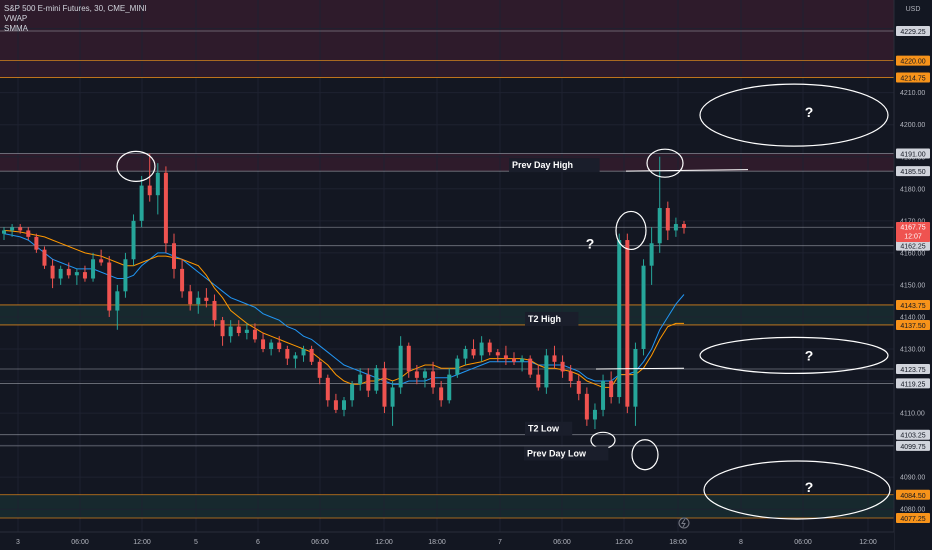  I want to click on vwap-legend: VWAP, so click(16, 18).